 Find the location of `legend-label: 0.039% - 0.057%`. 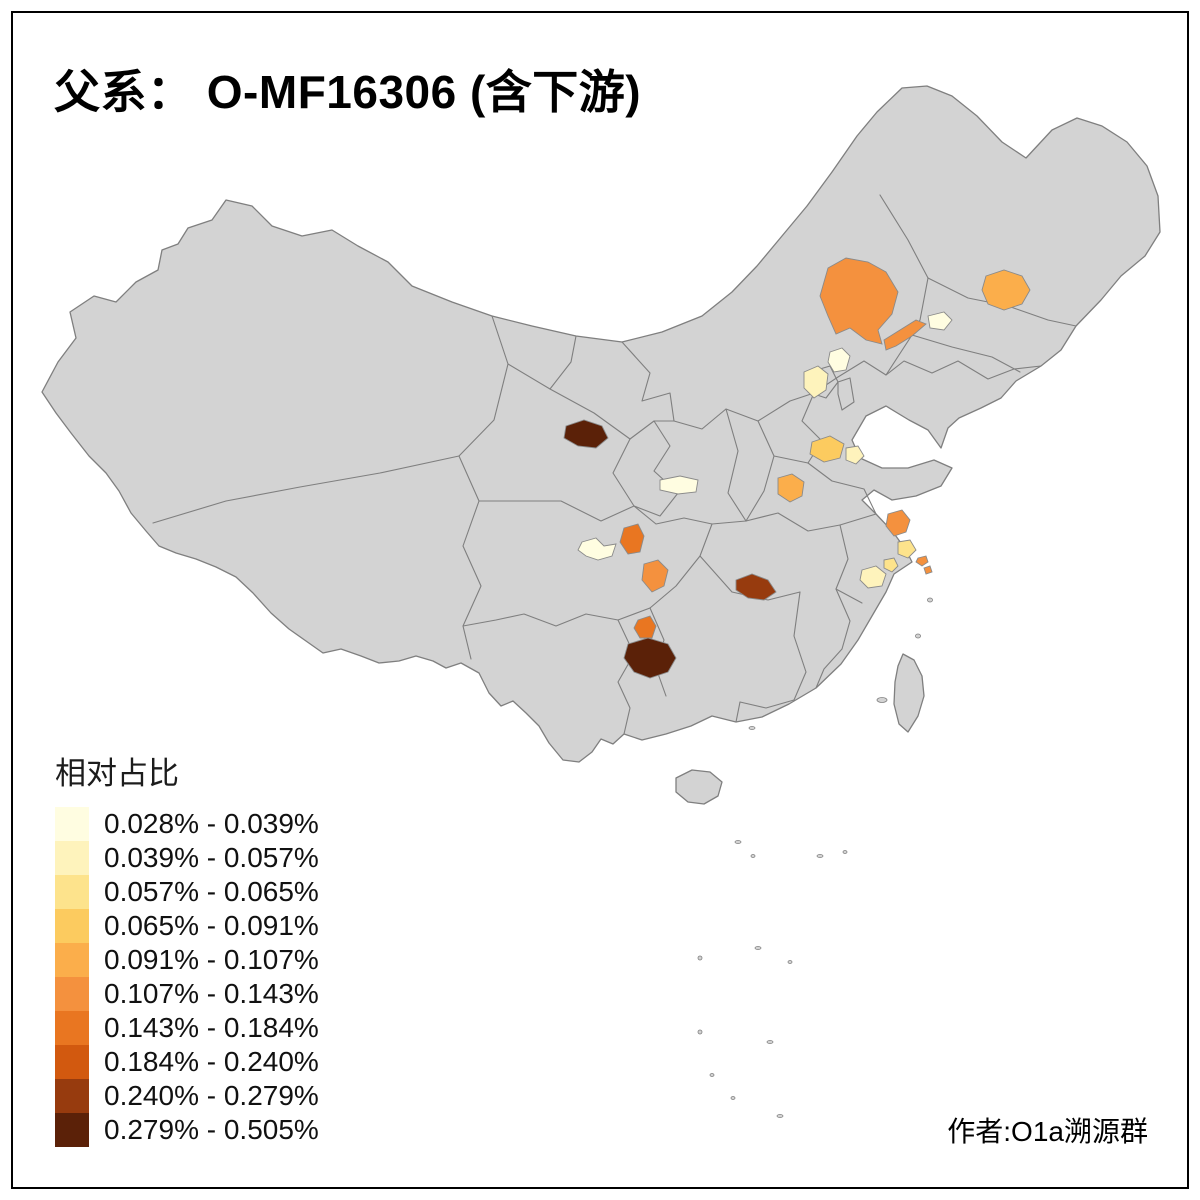

legend-label: 0.039% - 0.057% is located at coordinates (211, 857).